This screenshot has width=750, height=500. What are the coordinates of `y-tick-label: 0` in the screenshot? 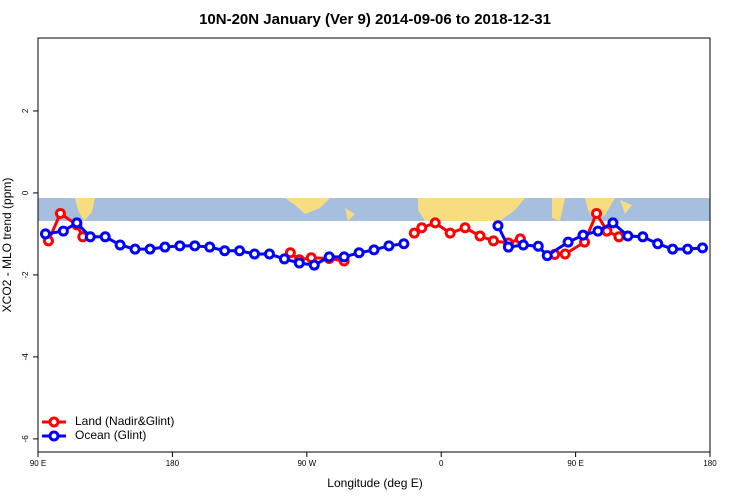 It's located at (25, 192).